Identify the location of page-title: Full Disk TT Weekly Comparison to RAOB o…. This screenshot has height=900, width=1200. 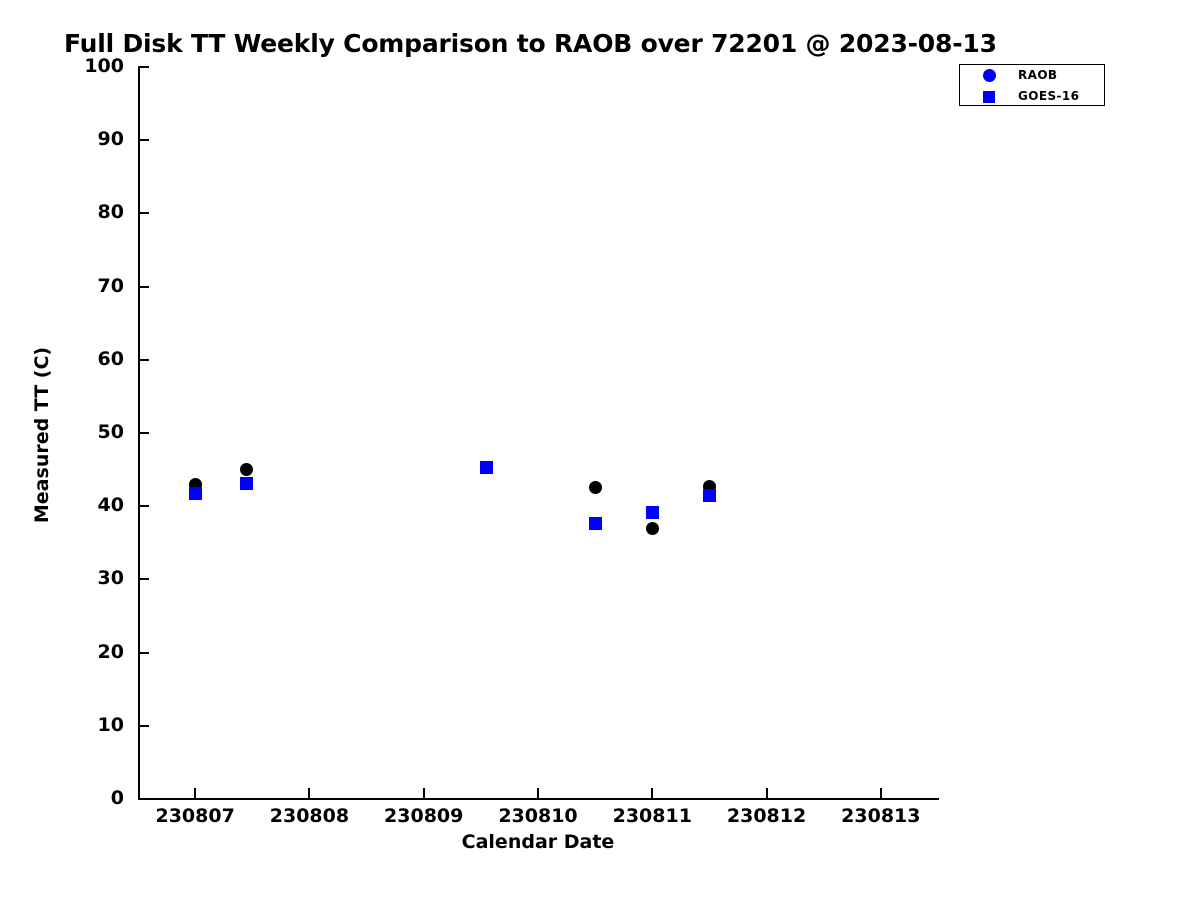
(530, 43).